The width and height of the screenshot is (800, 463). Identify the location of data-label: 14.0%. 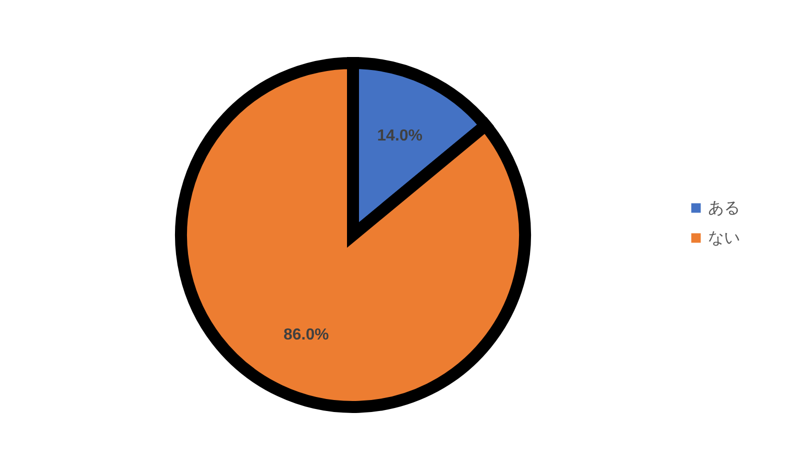
(400, 135).